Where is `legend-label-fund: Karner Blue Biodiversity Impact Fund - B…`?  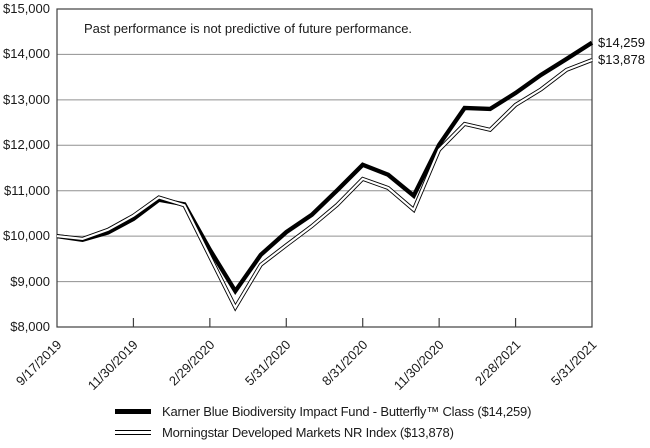
legend-label-fund: Karner Blue Biodiversity Impact Fund - B… is located at coordinates (347, 411).